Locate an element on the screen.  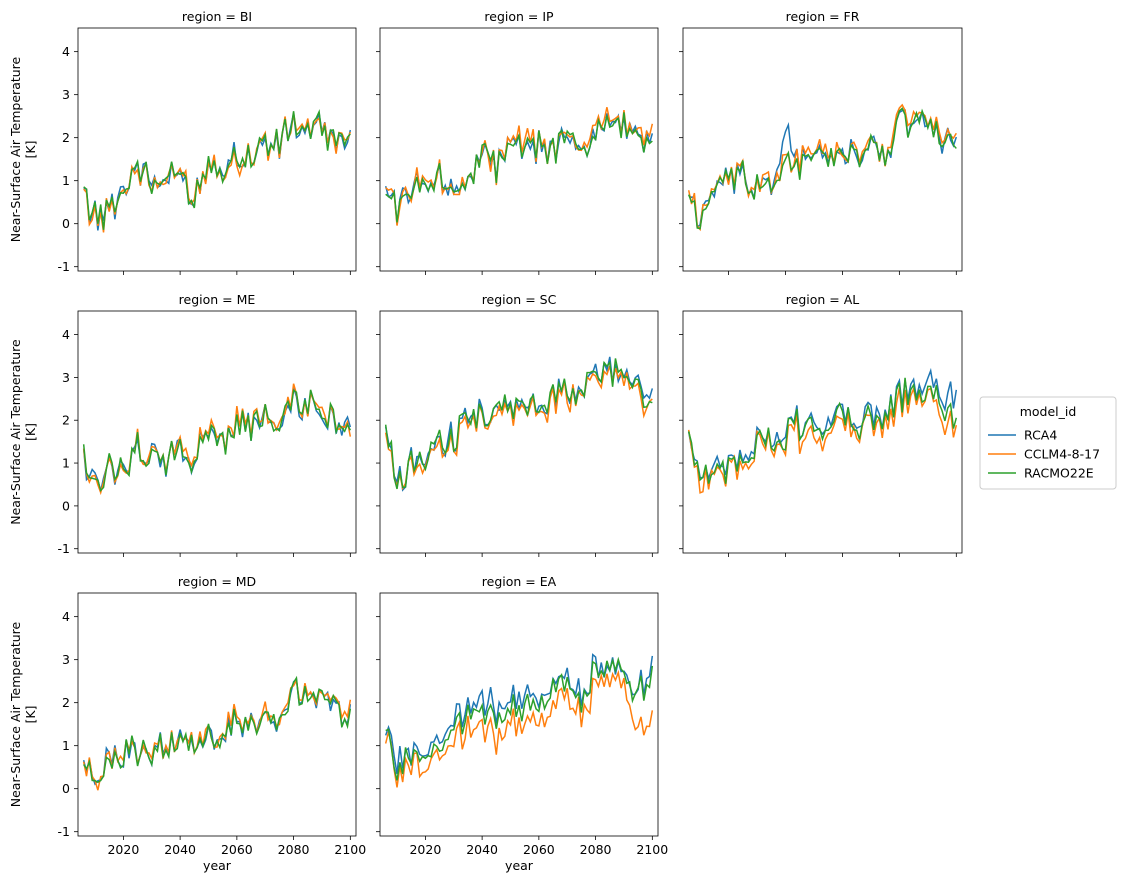
panel-5: region = AL is located at coordinates (821, 424).